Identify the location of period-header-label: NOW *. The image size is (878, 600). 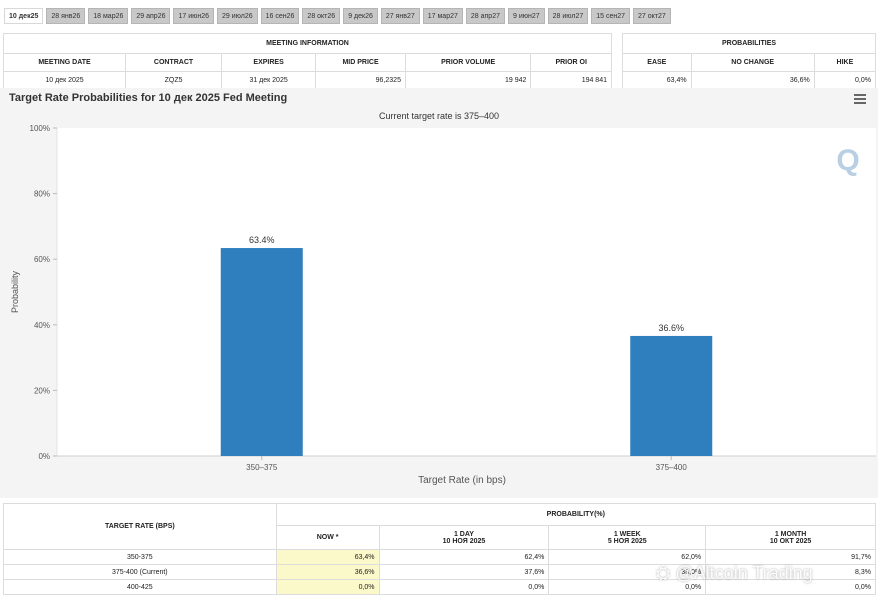
(327, 537).